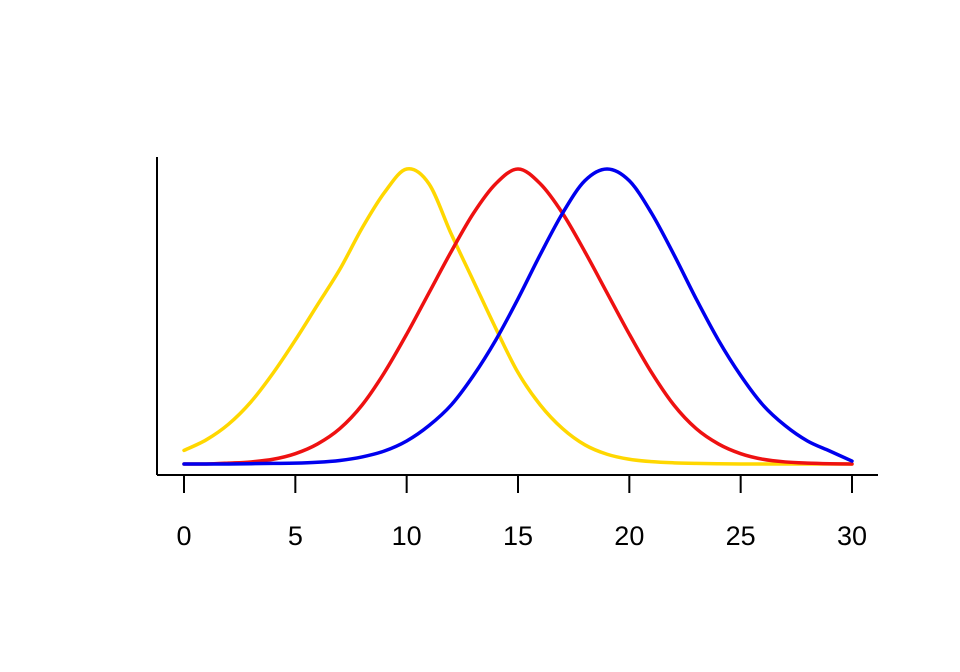  What do you see at coordinates (183, 536) in the screenshot?
I see `x-tick-label: 0` at bounding box center [183, 536].